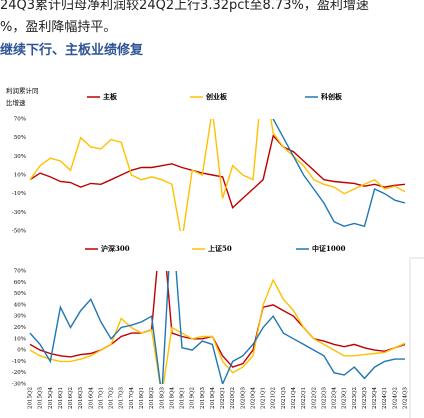 The height and width of the screenshot is (418, 424). I want to click on x-tick-label: 2019Q1, so click(183, 398).